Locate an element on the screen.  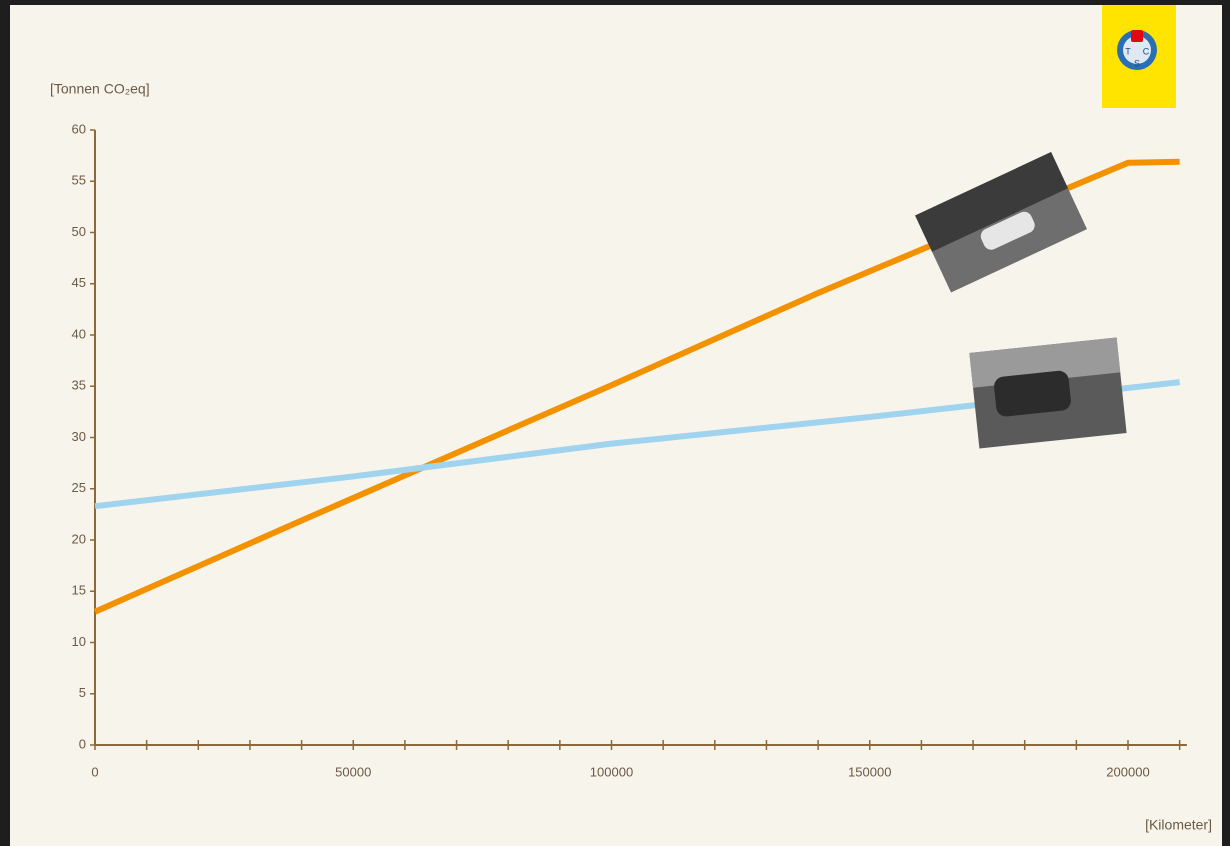
y-tick-label: 45 is located at coordinates (79, 282).